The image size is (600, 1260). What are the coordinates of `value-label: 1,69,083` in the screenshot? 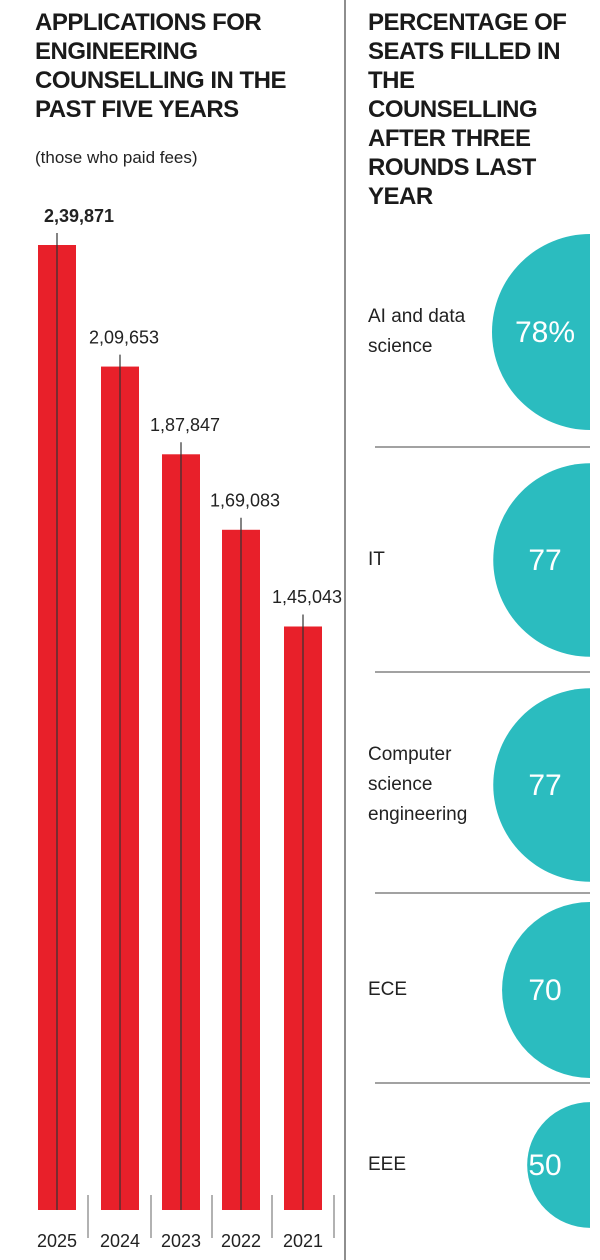 It's located at (245, 501).